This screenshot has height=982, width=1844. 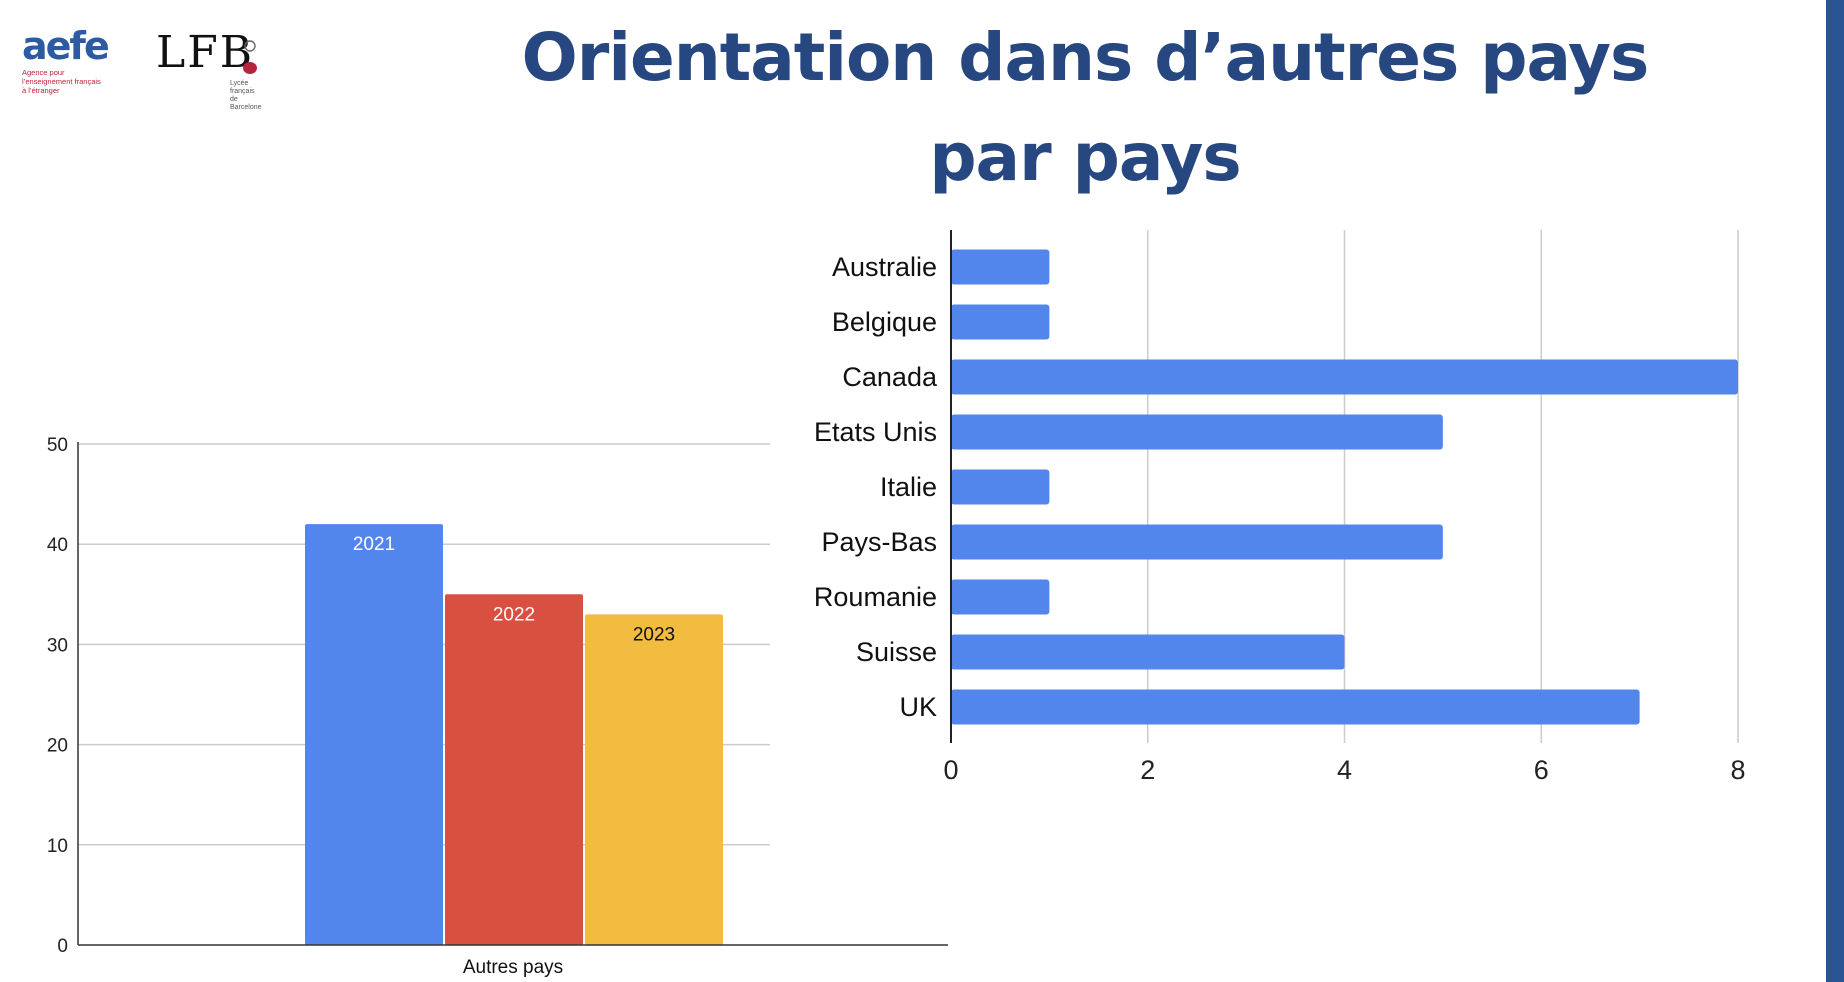 I want to click on bar-label-2023: 2023, so click(x=654, y=634).